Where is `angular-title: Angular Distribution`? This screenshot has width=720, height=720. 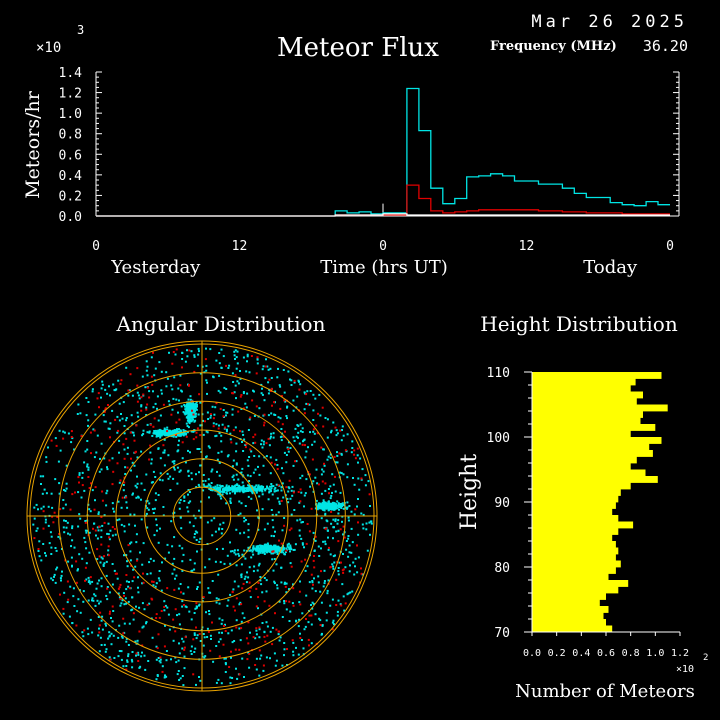 angular-title: Angular Distribution is located at coordinates (221, 324).